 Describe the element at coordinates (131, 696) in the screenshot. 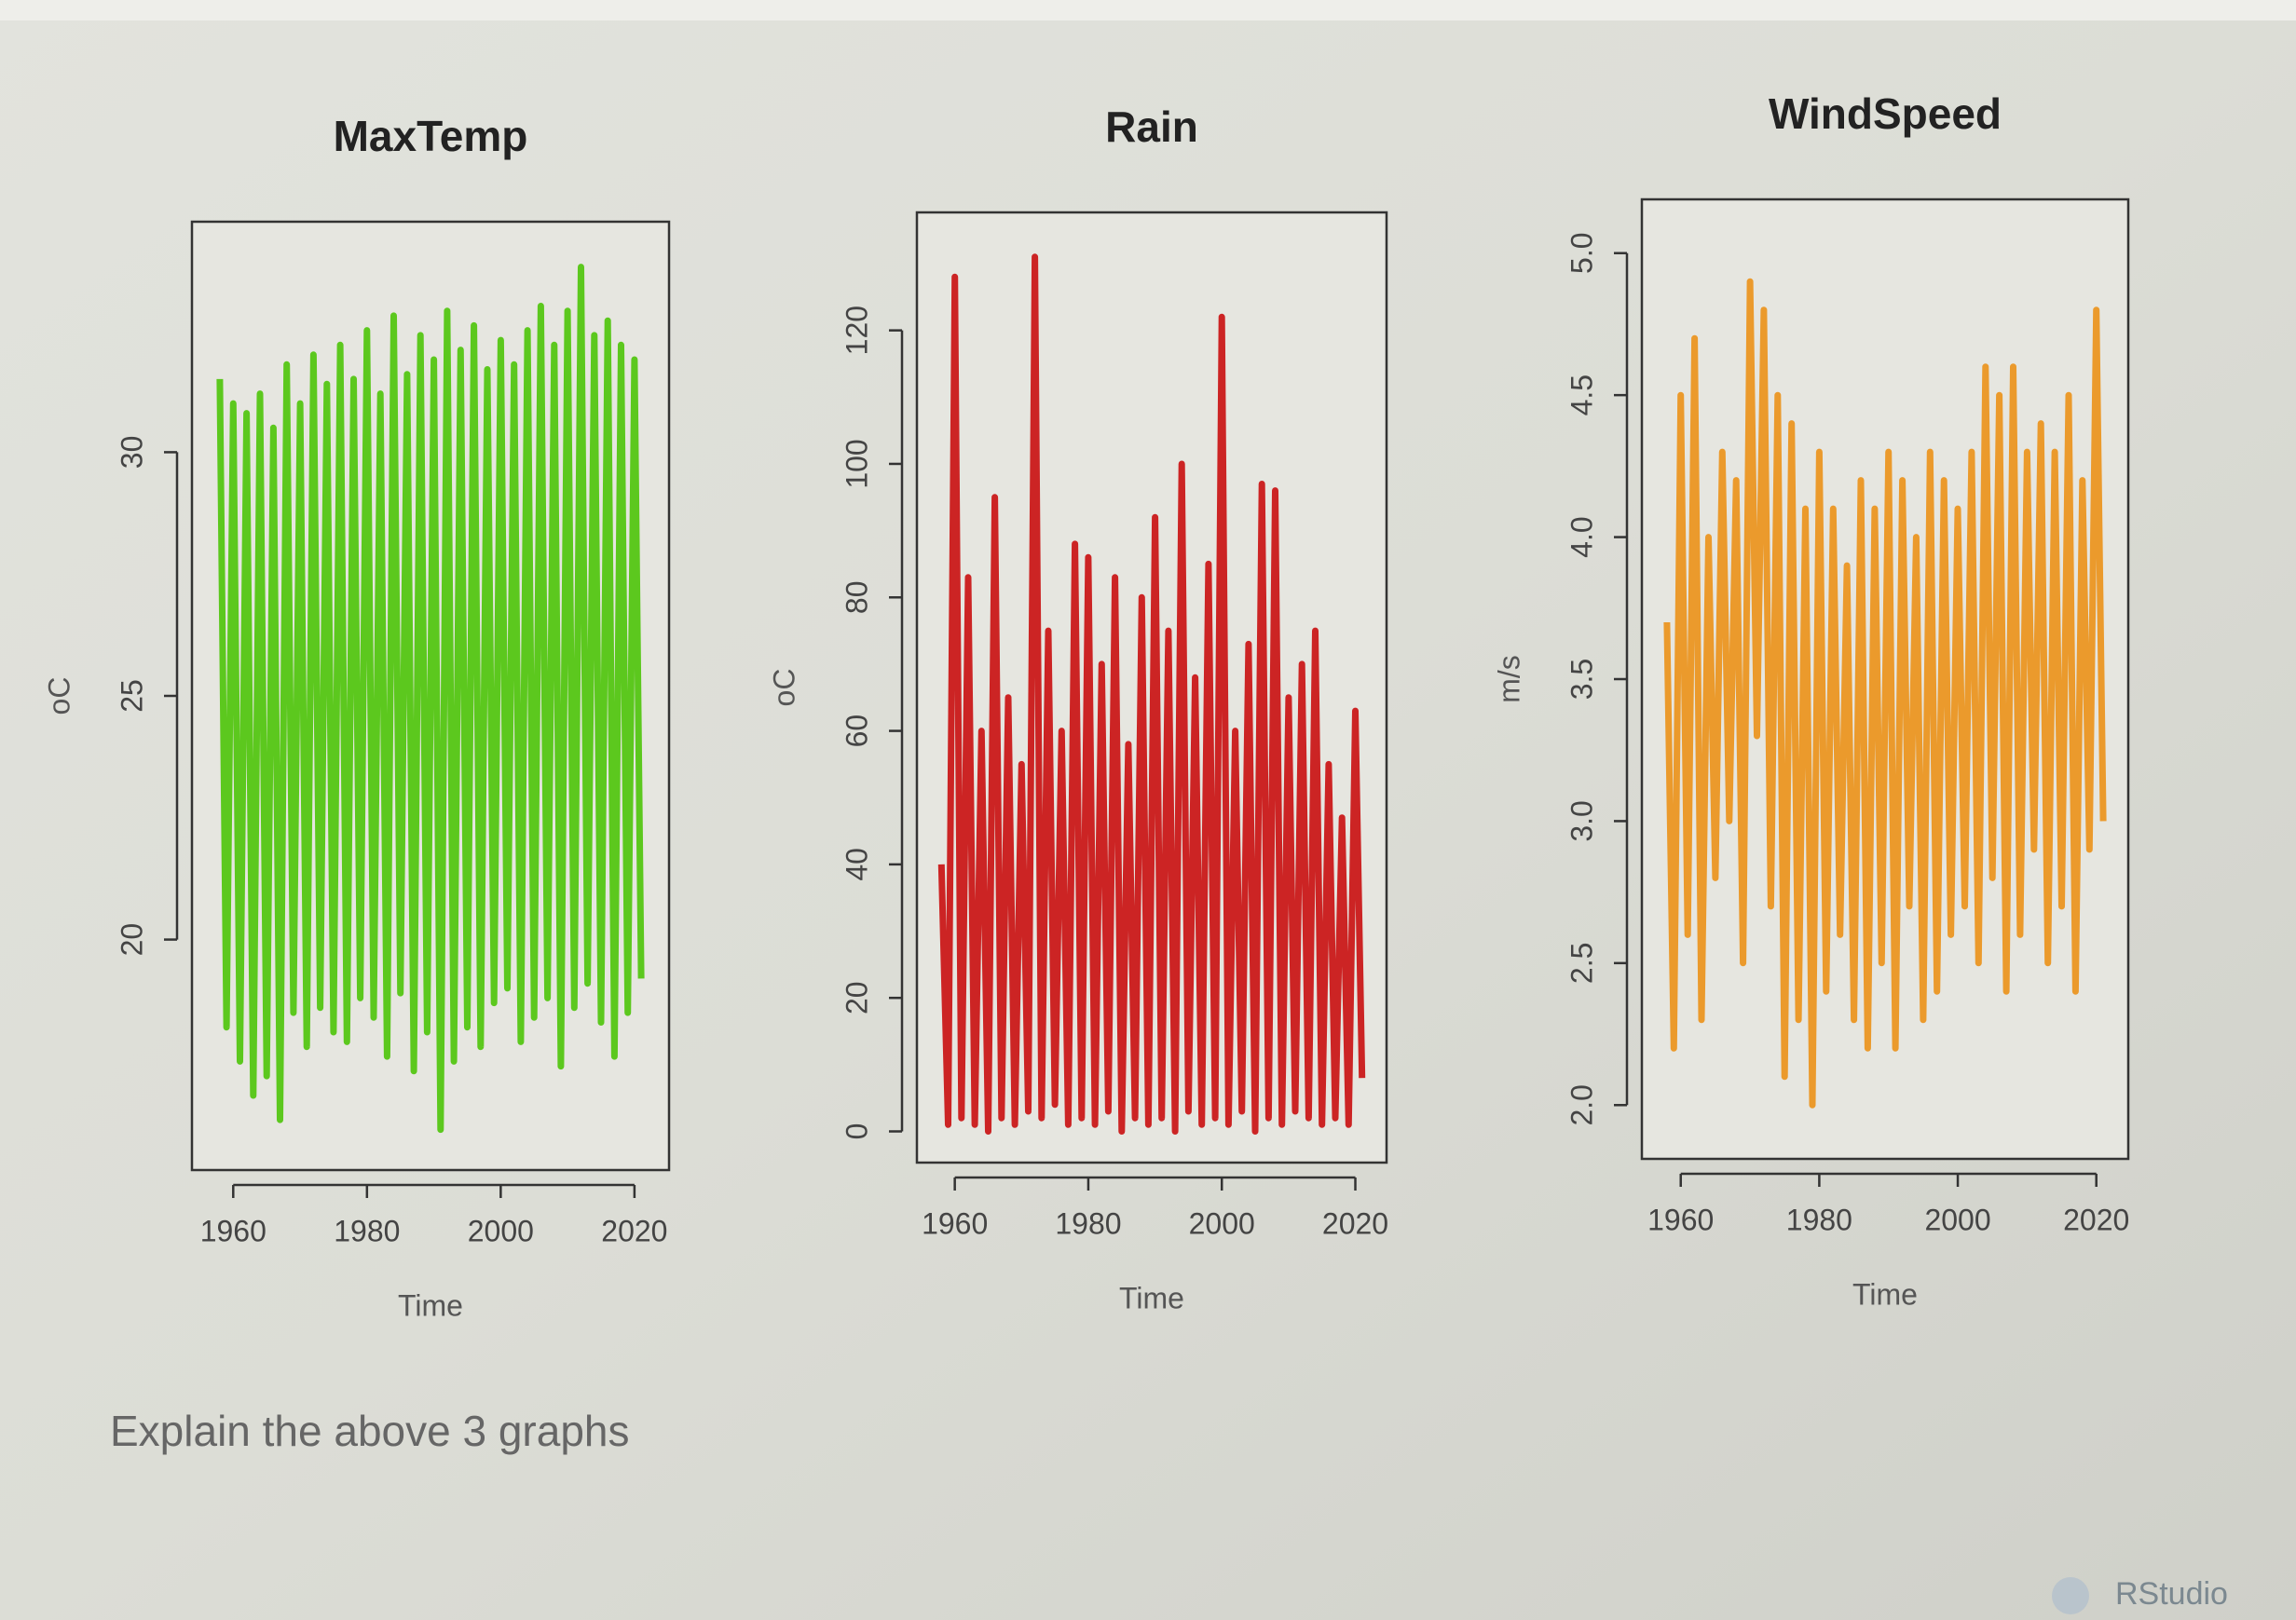

I see `y-tick-label: 25` at that location.